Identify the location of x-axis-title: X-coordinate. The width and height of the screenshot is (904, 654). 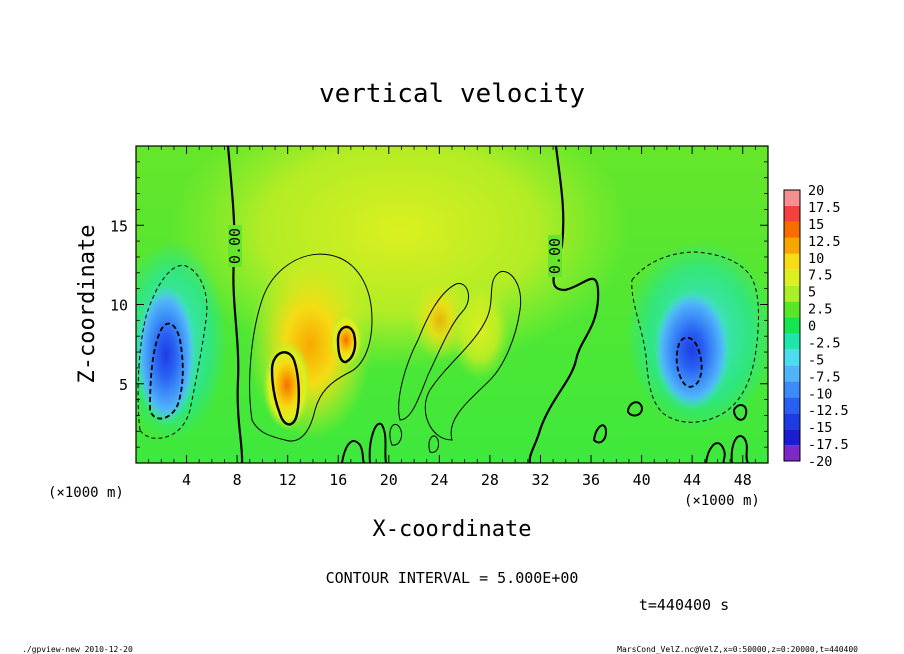
(452, 529).